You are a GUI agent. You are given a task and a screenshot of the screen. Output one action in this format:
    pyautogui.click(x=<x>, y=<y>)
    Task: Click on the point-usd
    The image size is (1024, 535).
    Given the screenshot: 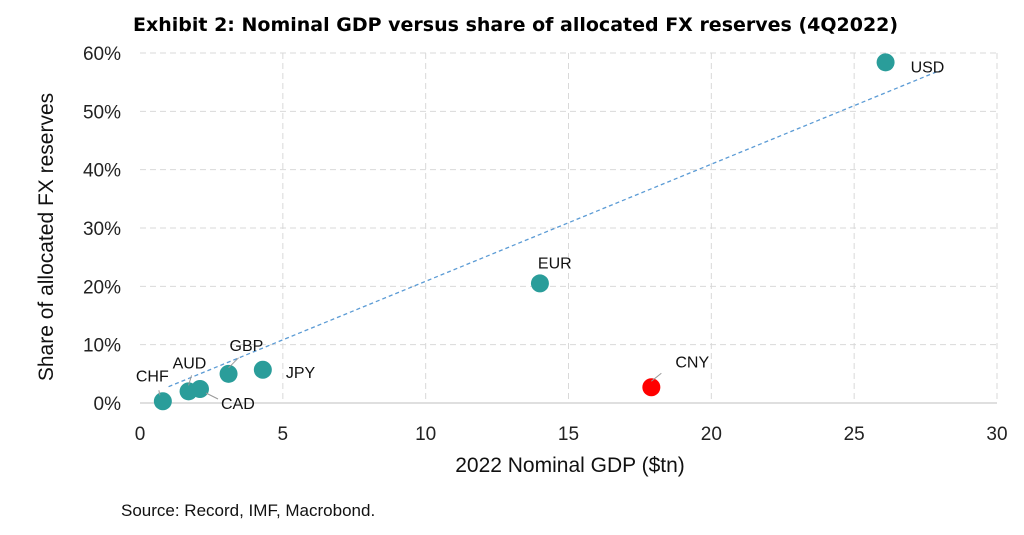 What is the action you would take?
    pyautogui.click(x=885, y=62)
    